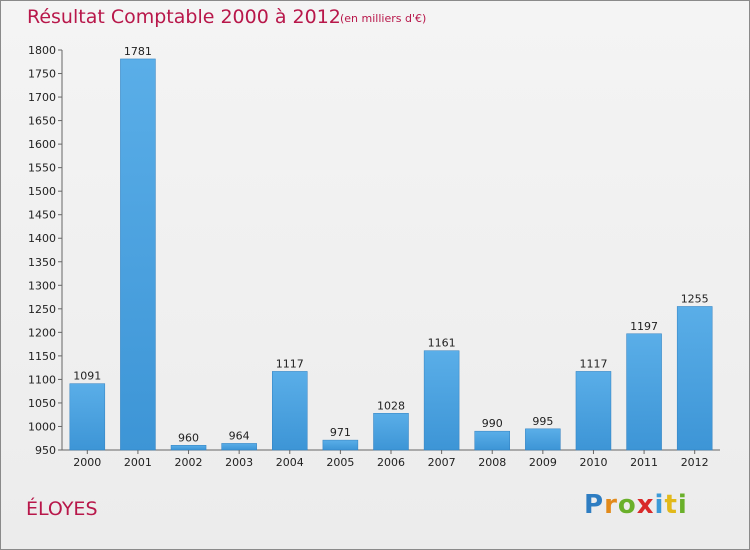  Describe the element at coordinates (42, 426) in the screenshot. I see `y-tick-label: 1000` at that location.